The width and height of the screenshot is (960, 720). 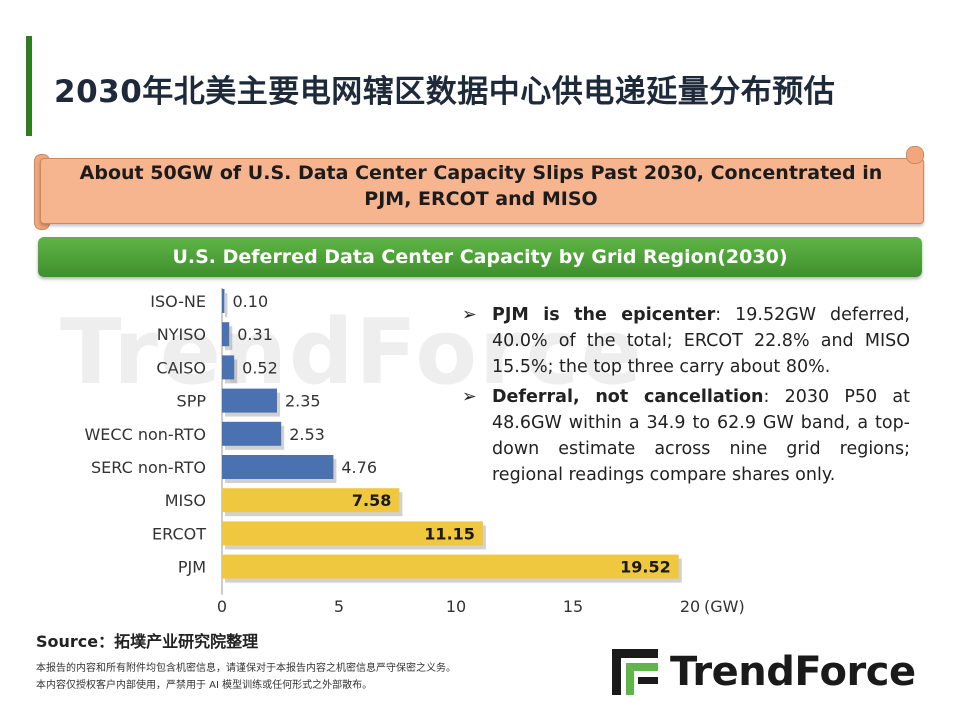 What do you see at coordinates (226, 305) in the screenshot?
I see `bar-shadow` at bounding box center [226, 305].